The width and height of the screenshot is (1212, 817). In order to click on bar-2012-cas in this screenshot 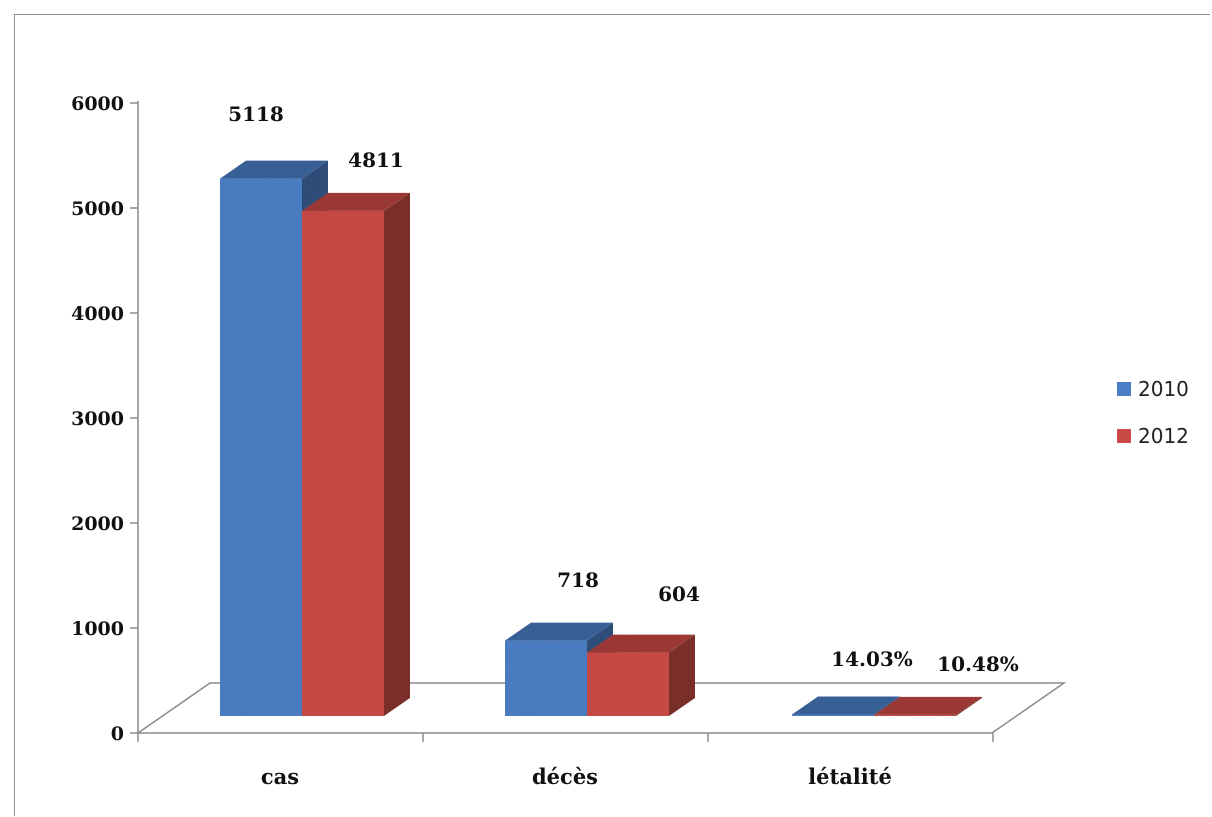, I will do `click(356, 454)`.